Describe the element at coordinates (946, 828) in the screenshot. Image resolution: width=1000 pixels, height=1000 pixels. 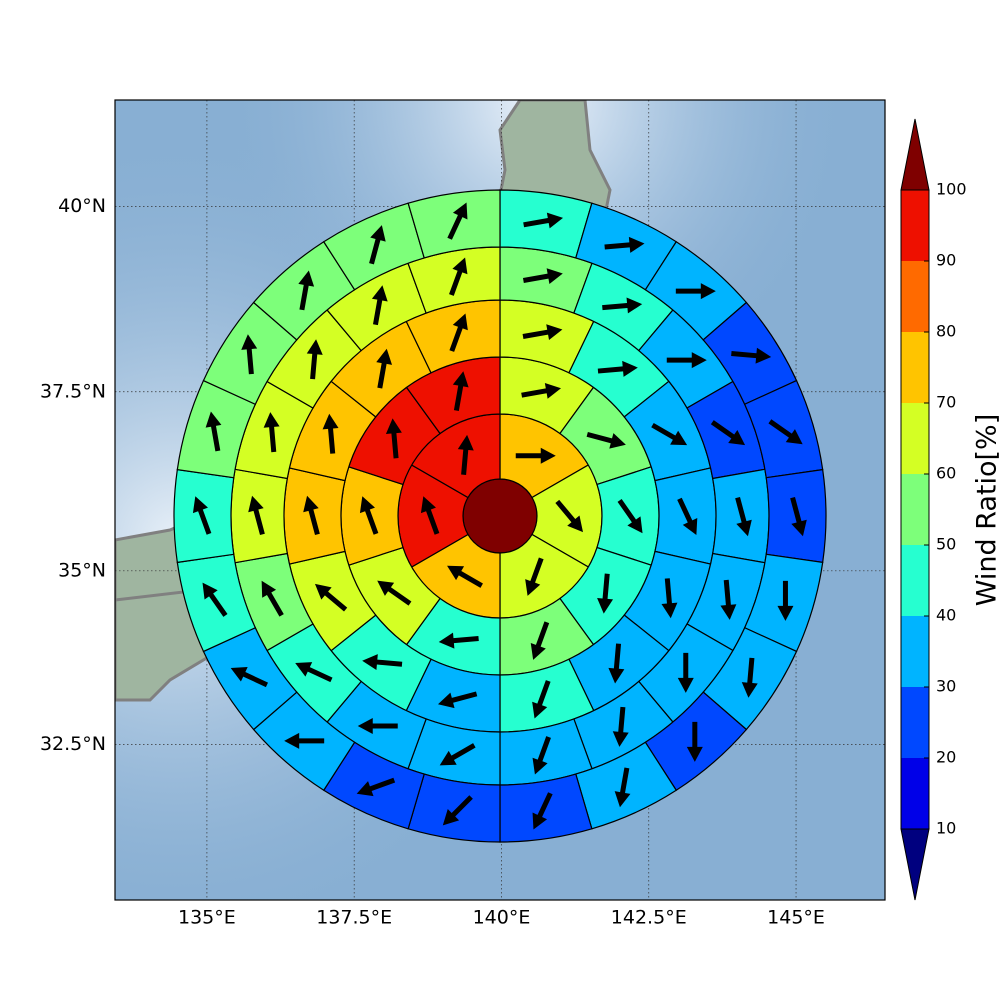
I see `colorbar-tick-label: 10` at that location.